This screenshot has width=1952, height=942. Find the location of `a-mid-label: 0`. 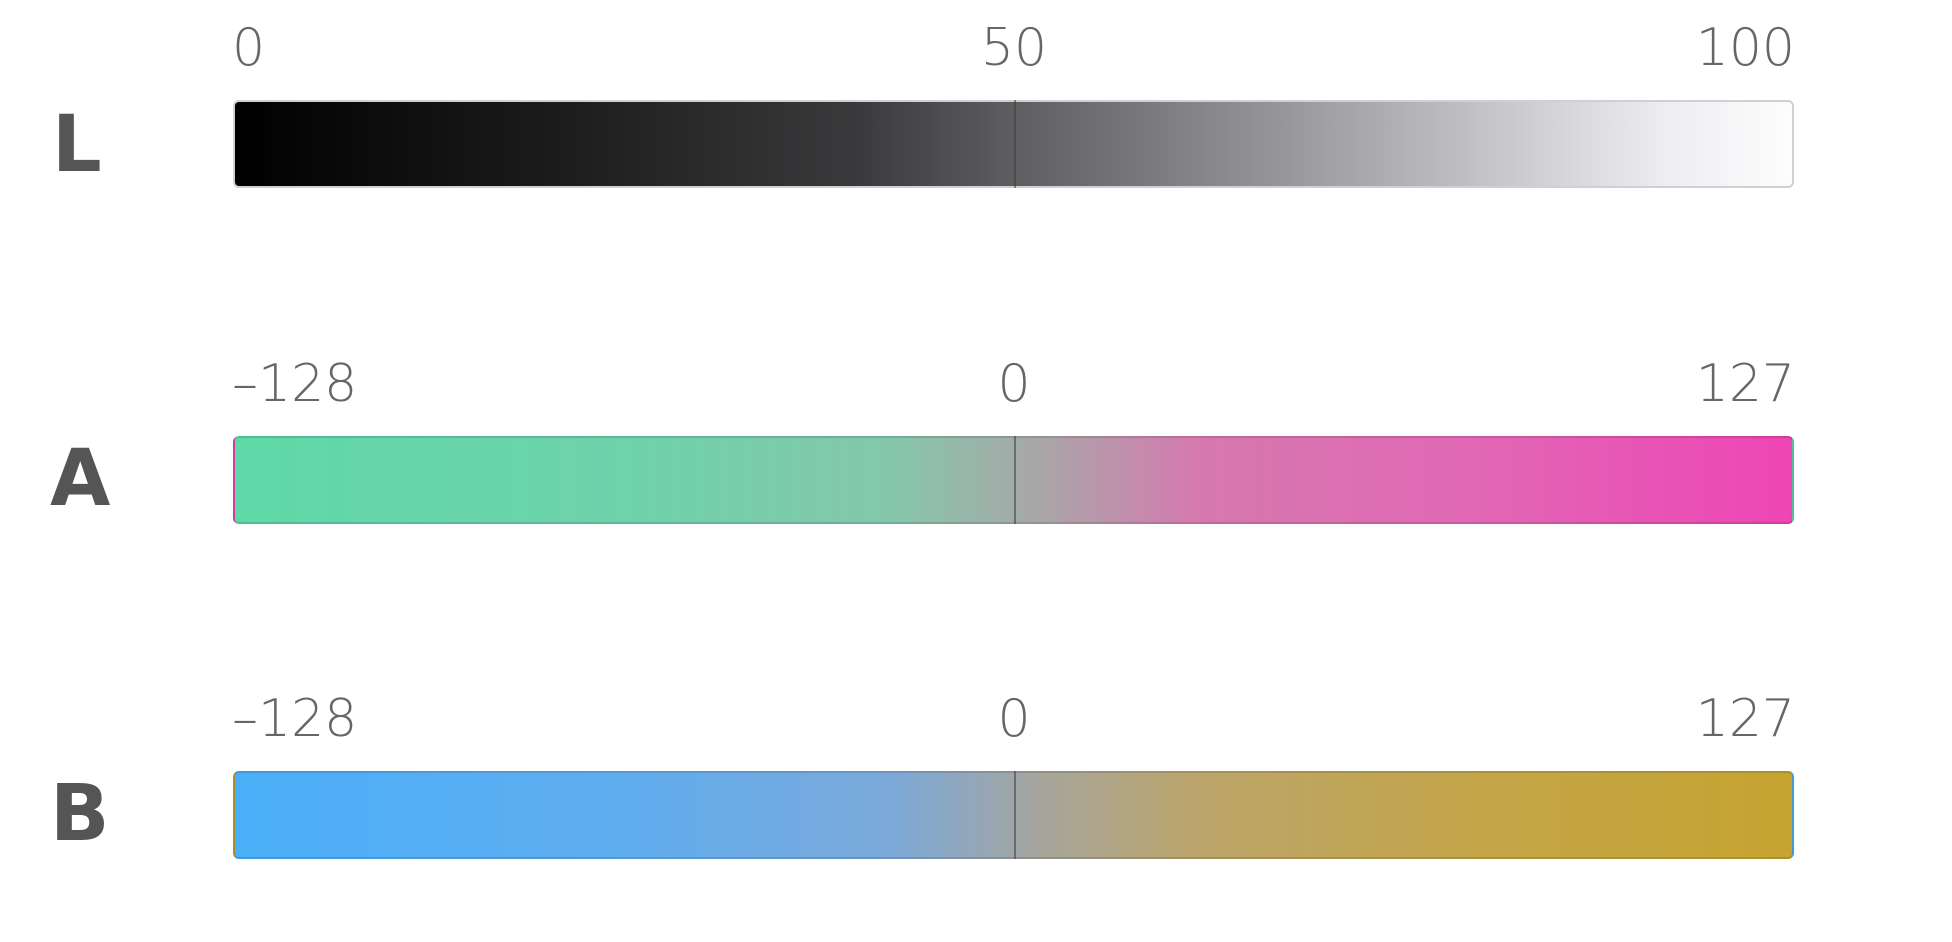

a-mid-label: 0 is located at coordinates (1014, 384).